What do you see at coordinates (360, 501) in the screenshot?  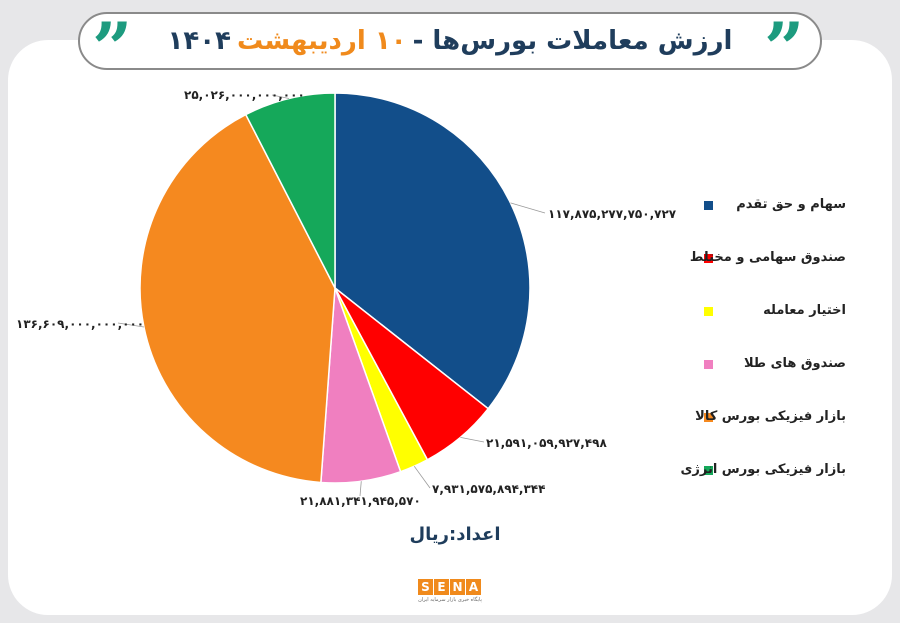 I see `data-label: ۲۱,۸۸۱,۳۴۱,۹۴۵,۵۷۰` at bounding box center [360, 501].